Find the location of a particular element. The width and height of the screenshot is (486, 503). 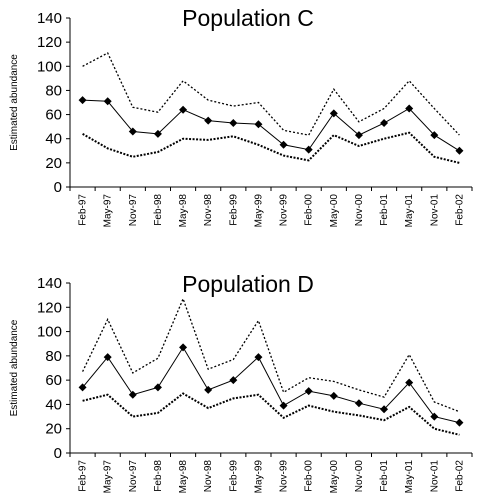

upper-bound-line is located at coordinates (271, 94).